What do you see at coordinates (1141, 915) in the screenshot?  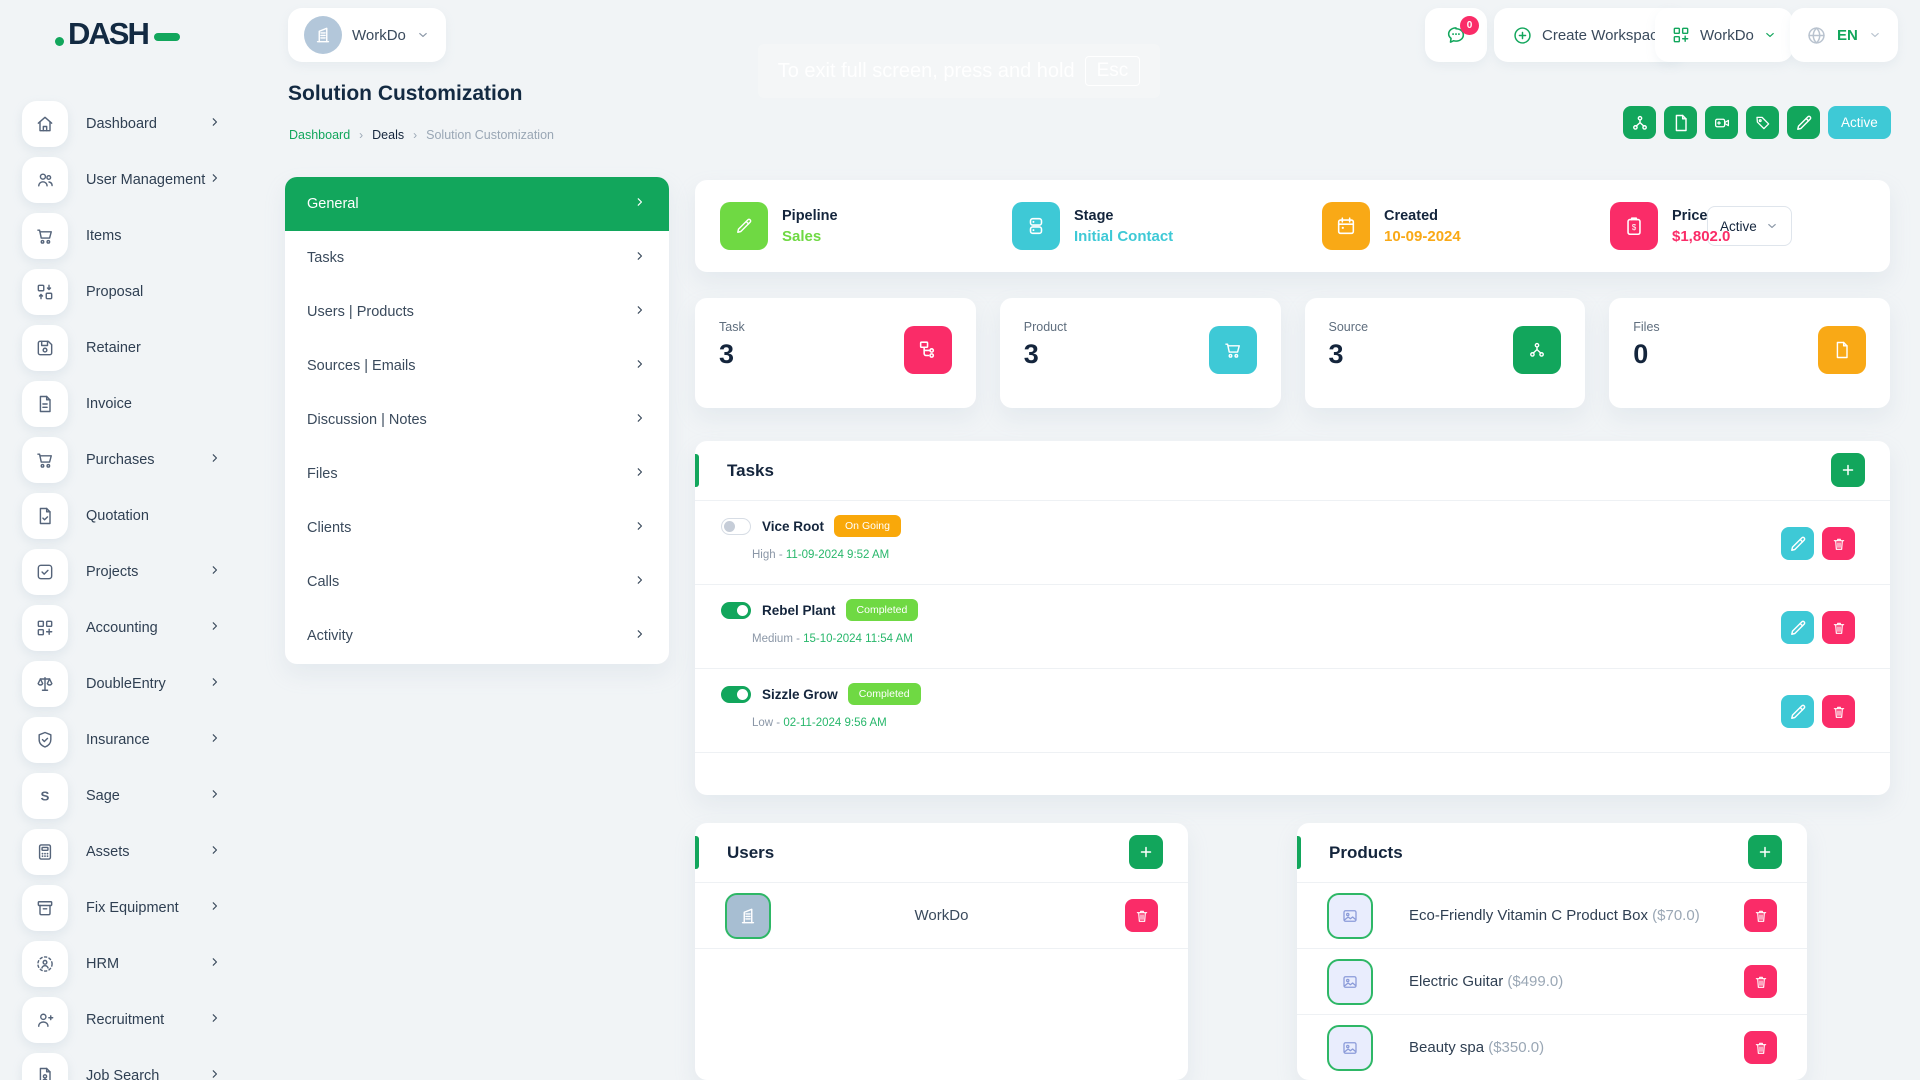 I see `delete-user-button` at bounding box center [1141, 915].